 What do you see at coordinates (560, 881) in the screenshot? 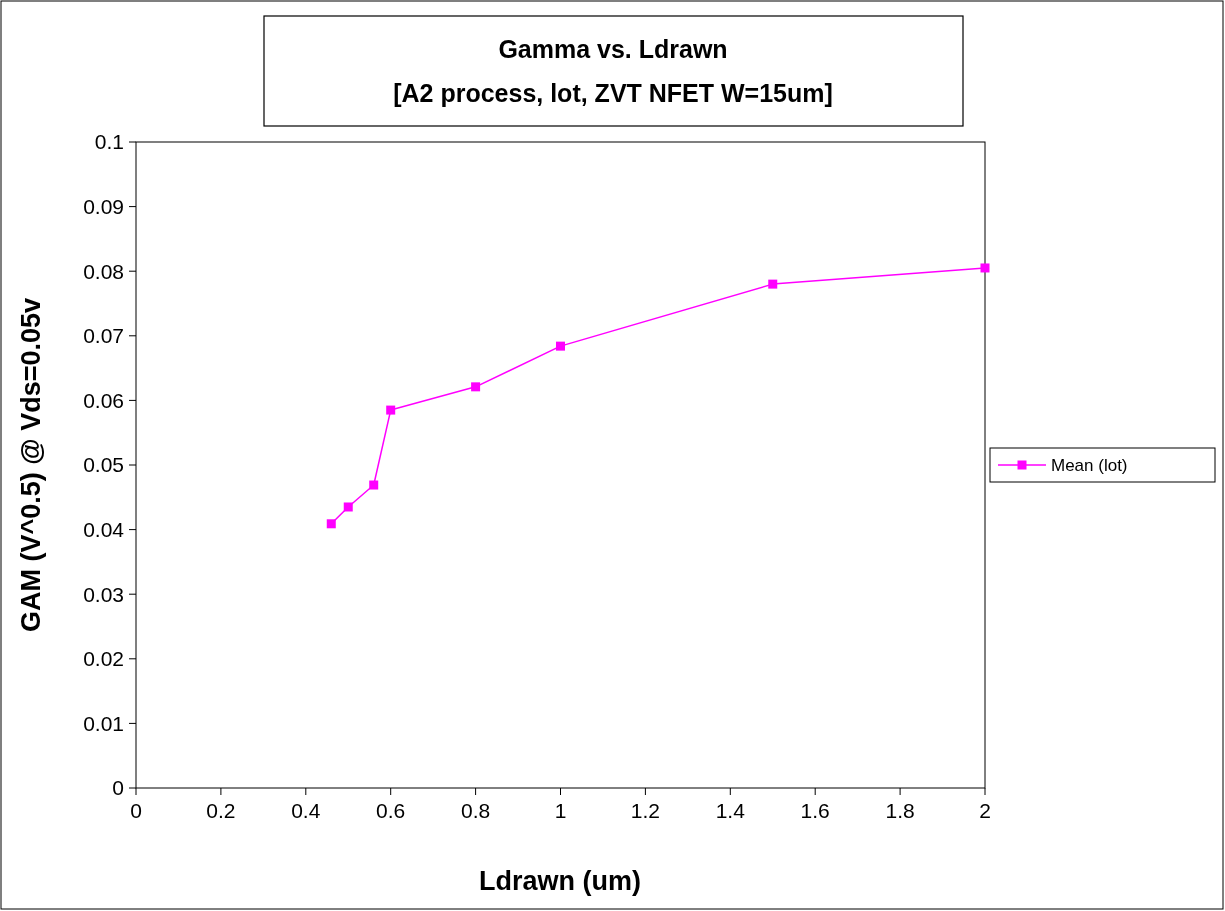
I see `x-axis-title: Ldrawn (um)` at bounding box center [560, 881].